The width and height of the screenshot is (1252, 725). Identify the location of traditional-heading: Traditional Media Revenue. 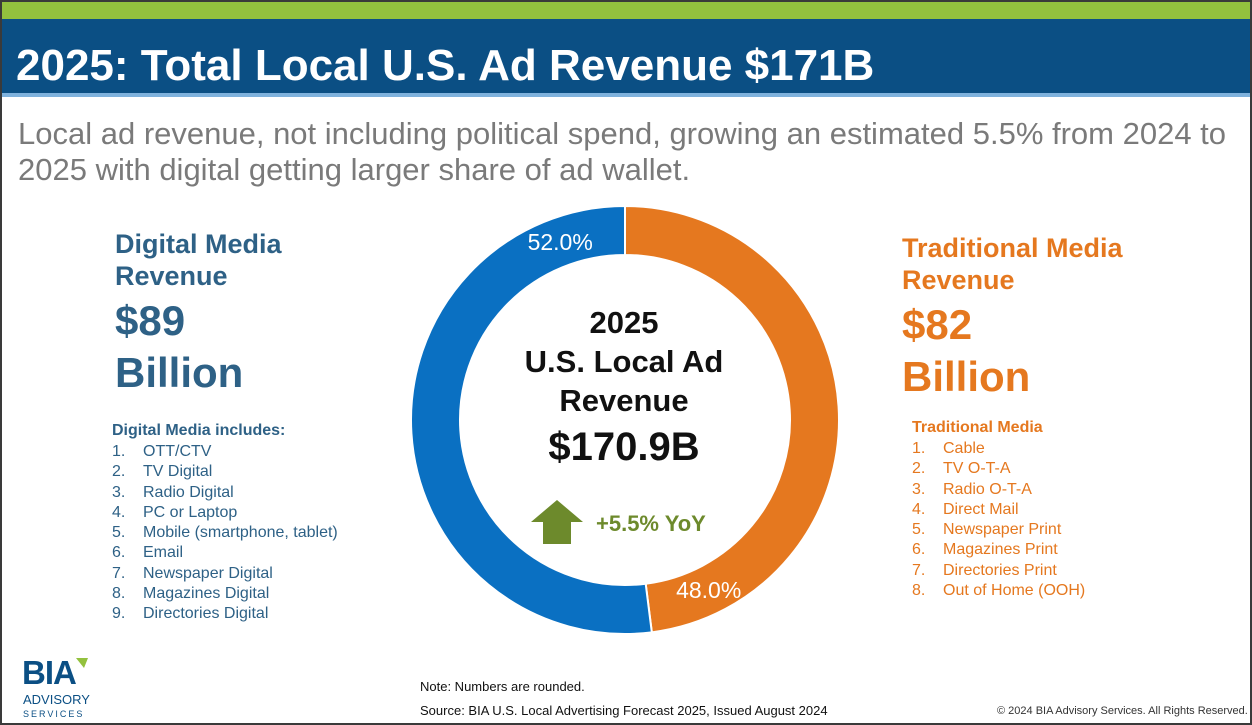
(1012, 264).